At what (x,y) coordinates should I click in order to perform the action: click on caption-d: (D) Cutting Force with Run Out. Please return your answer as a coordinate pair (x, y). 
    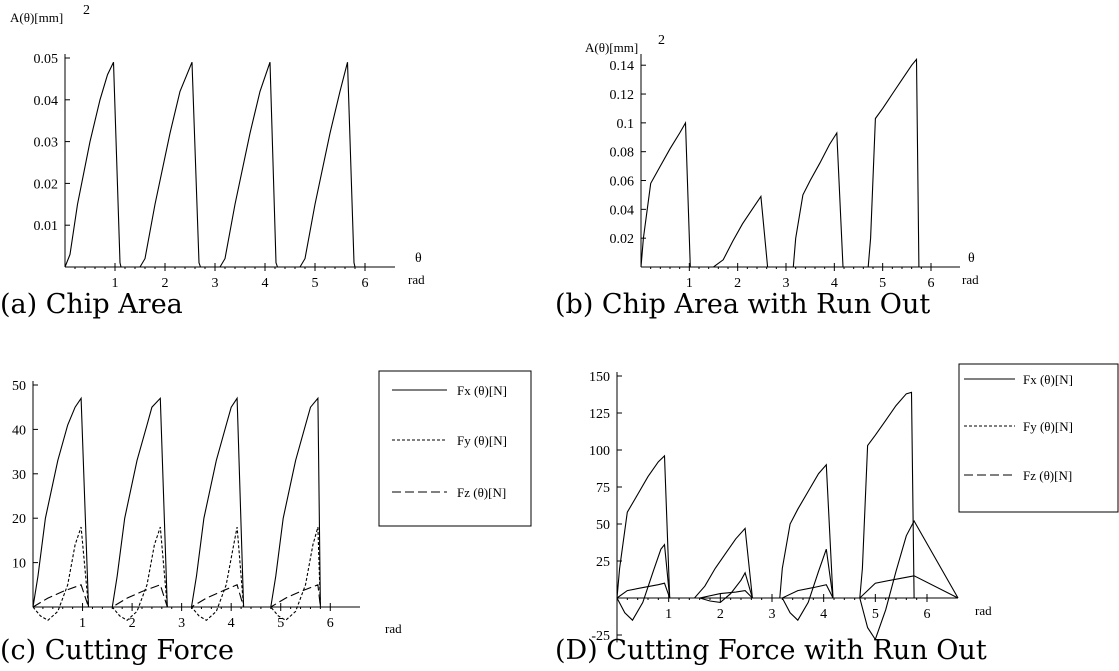
    Looking at the image, I should click on (771, 650).